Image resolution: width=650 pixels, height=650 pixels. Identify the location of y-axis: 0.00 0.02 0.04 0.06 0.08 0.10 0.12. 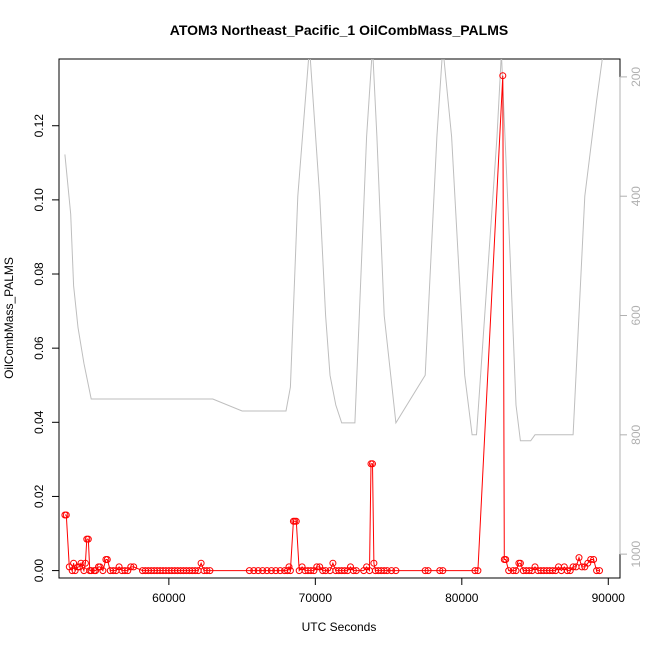
(46, 348).